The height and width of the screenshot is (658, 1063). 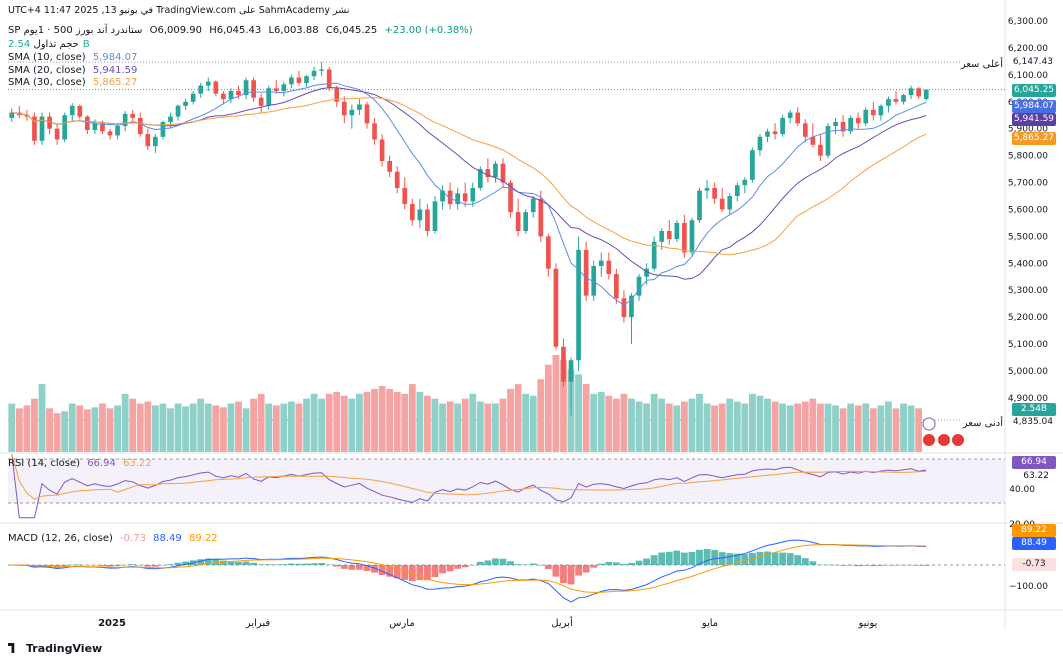 I want to click on rsi-ma-value: 63.22, so click(x=137, y=463).